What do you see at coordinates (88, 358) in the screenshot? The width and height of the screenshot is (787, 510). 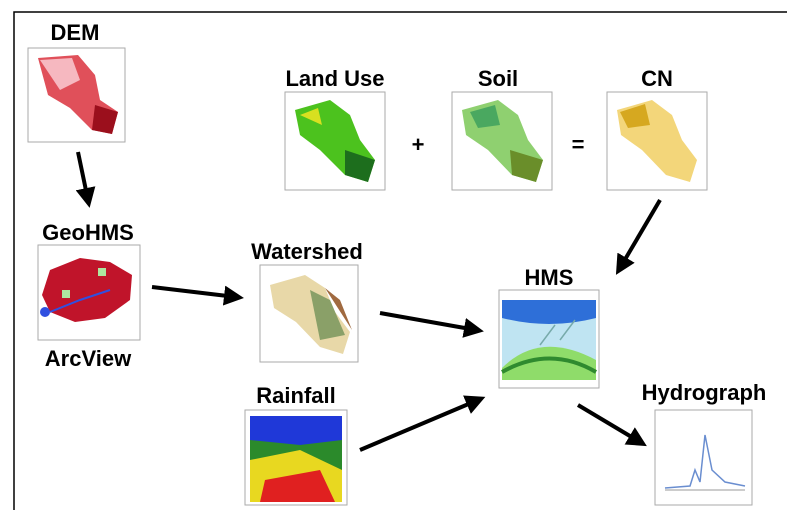 I see `node-label: ArcView` at bounding box center [88, 358].